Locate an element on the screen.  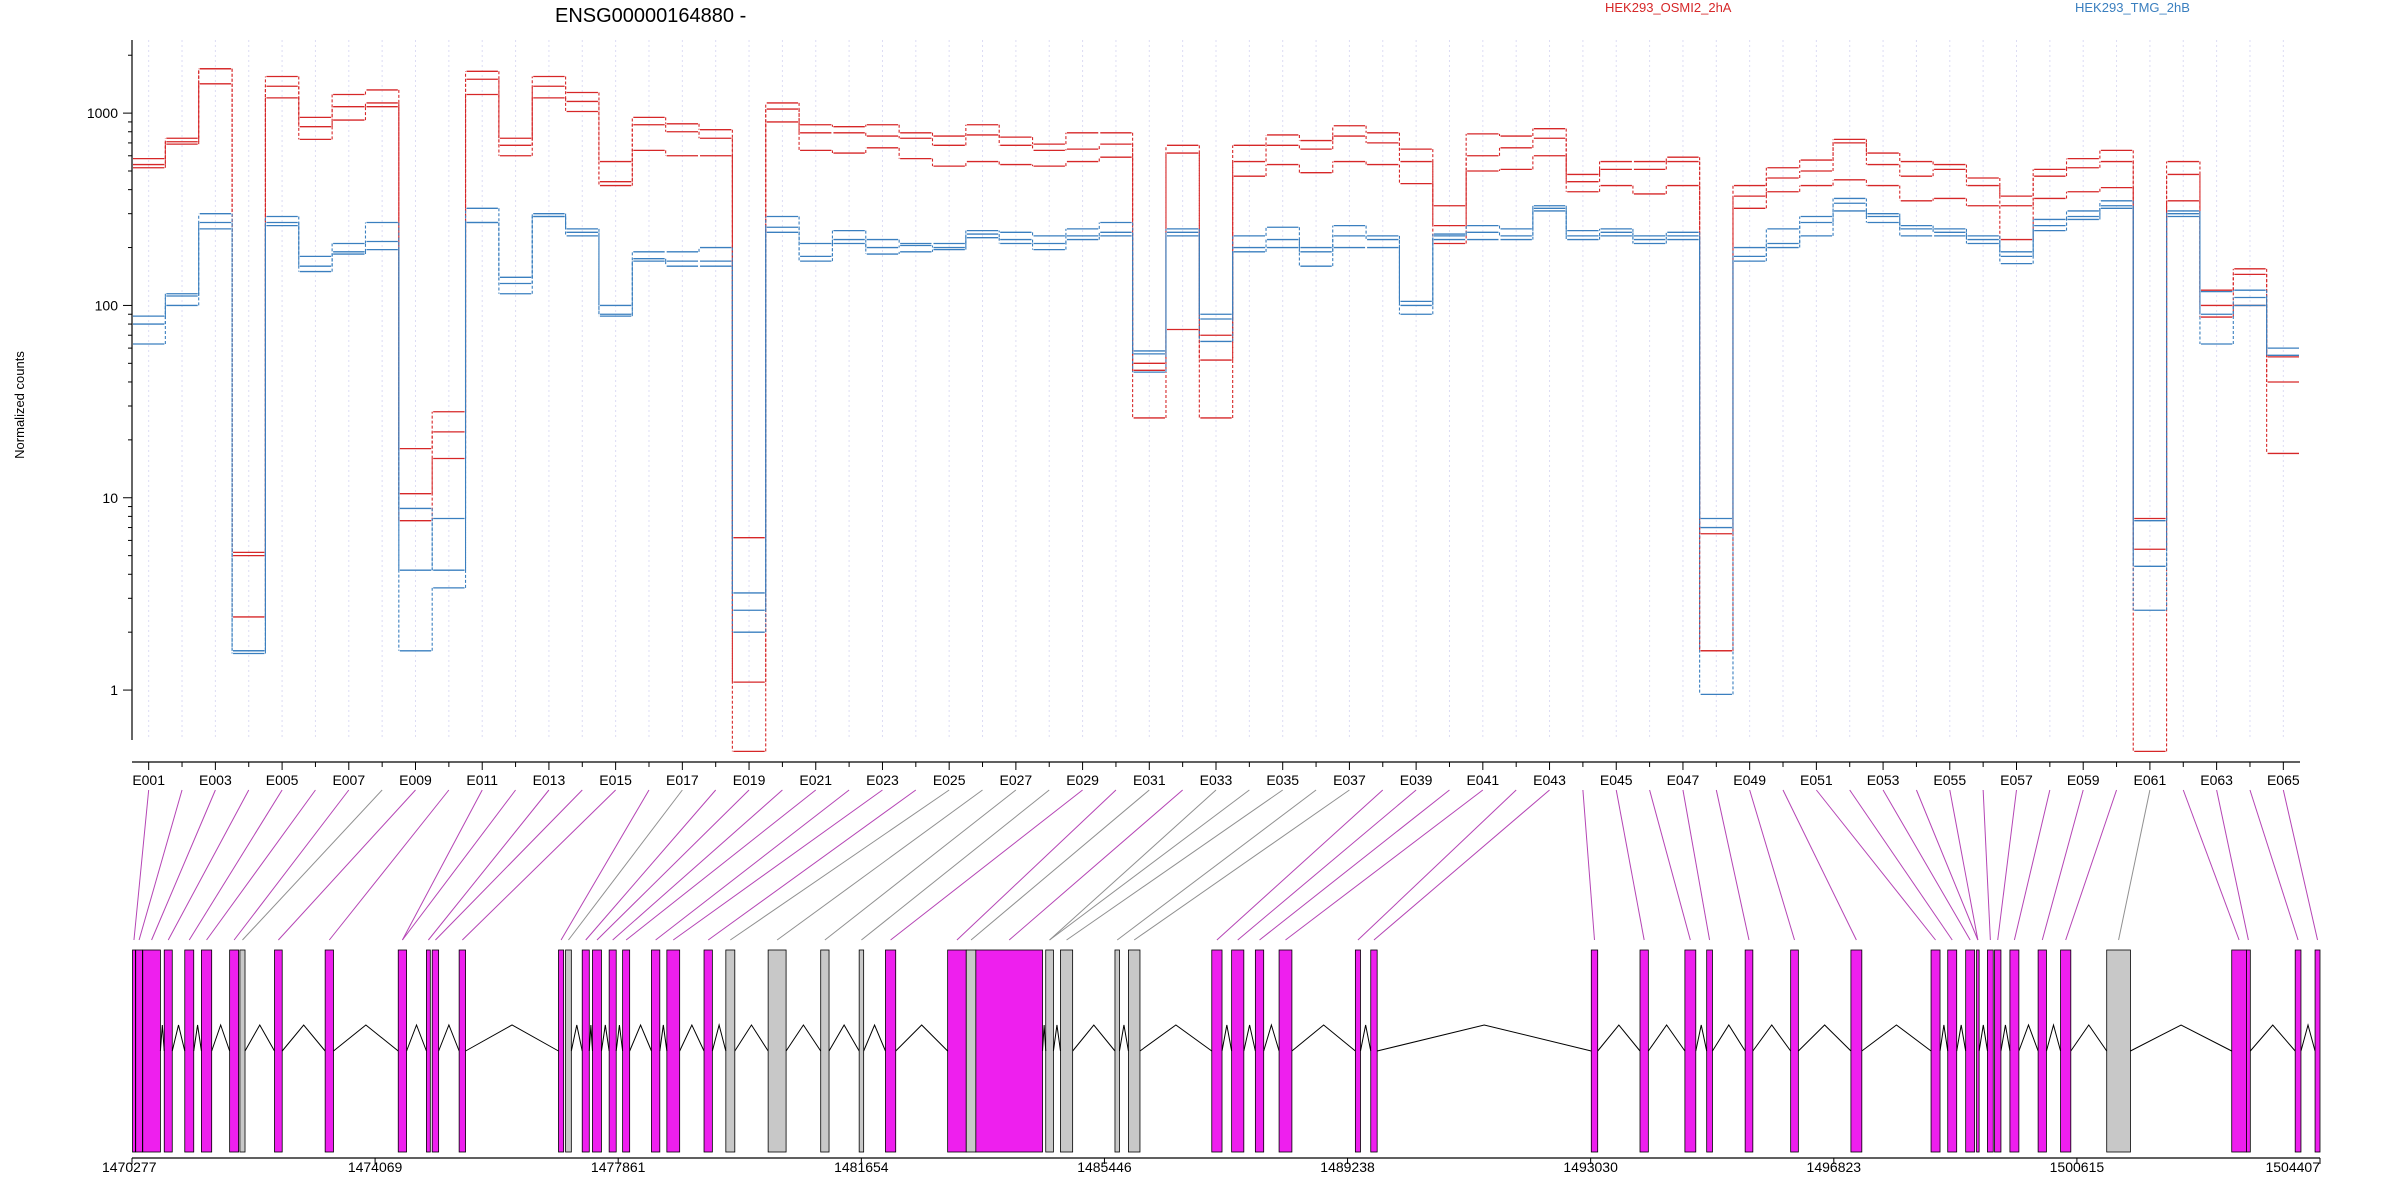
connector-E003 is located at coordinates (183, 865).